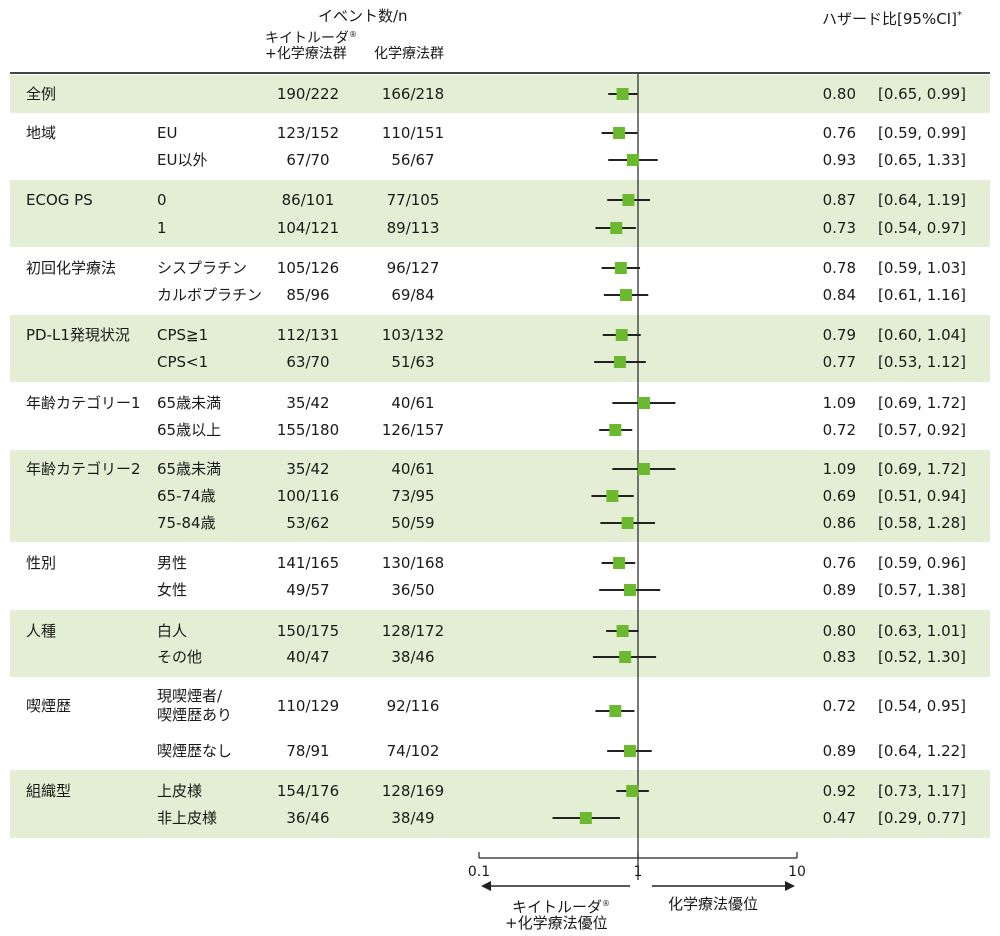 This screenshot has height=936, width=1000. Describe the element at coordinates (308, 496) in the screenshot. I see `pembro-events: 100/116` at that location.